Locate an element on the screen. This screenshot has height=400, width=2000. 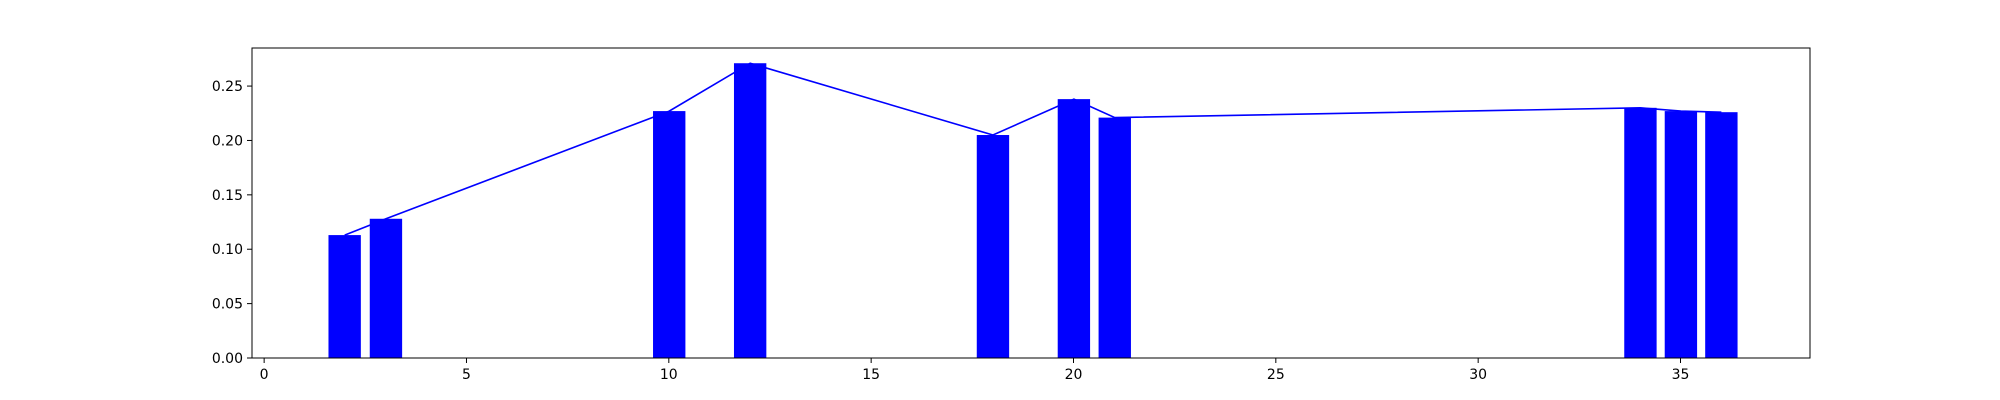
x-tick-label-4: 20 is located at coordinates (1074, 375).